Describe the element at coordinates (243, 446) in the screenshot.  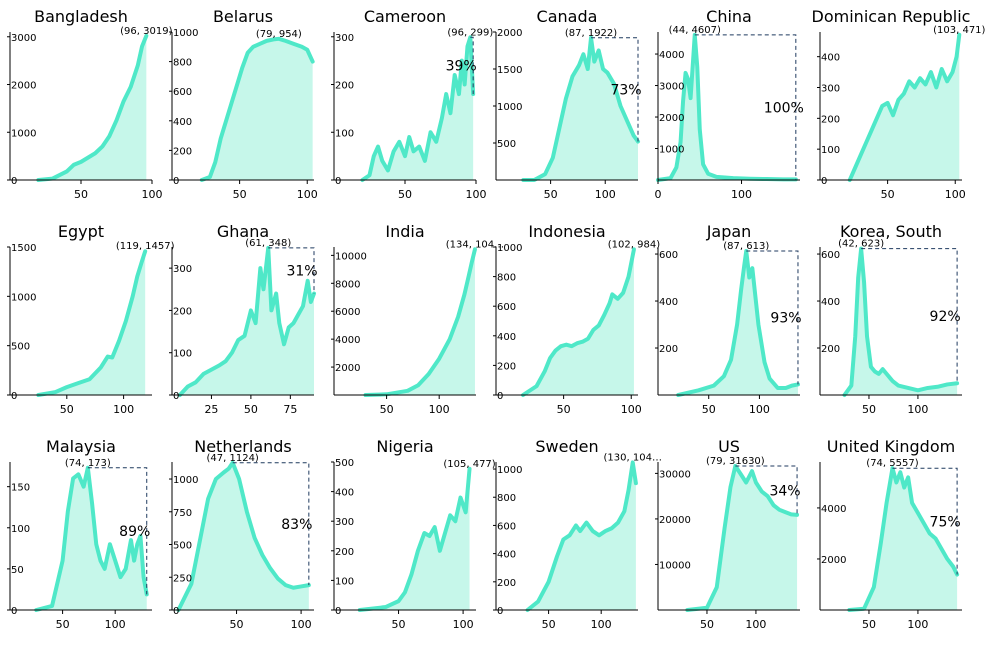
I see `panel-title: Netherlands` at that location.